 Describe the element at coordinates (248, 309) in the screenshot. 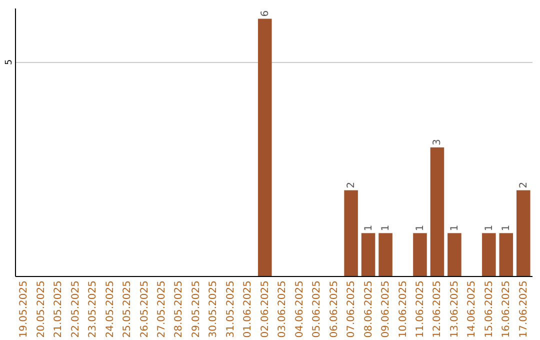

I see `x-tick-label: 01.06.2025` at that location.